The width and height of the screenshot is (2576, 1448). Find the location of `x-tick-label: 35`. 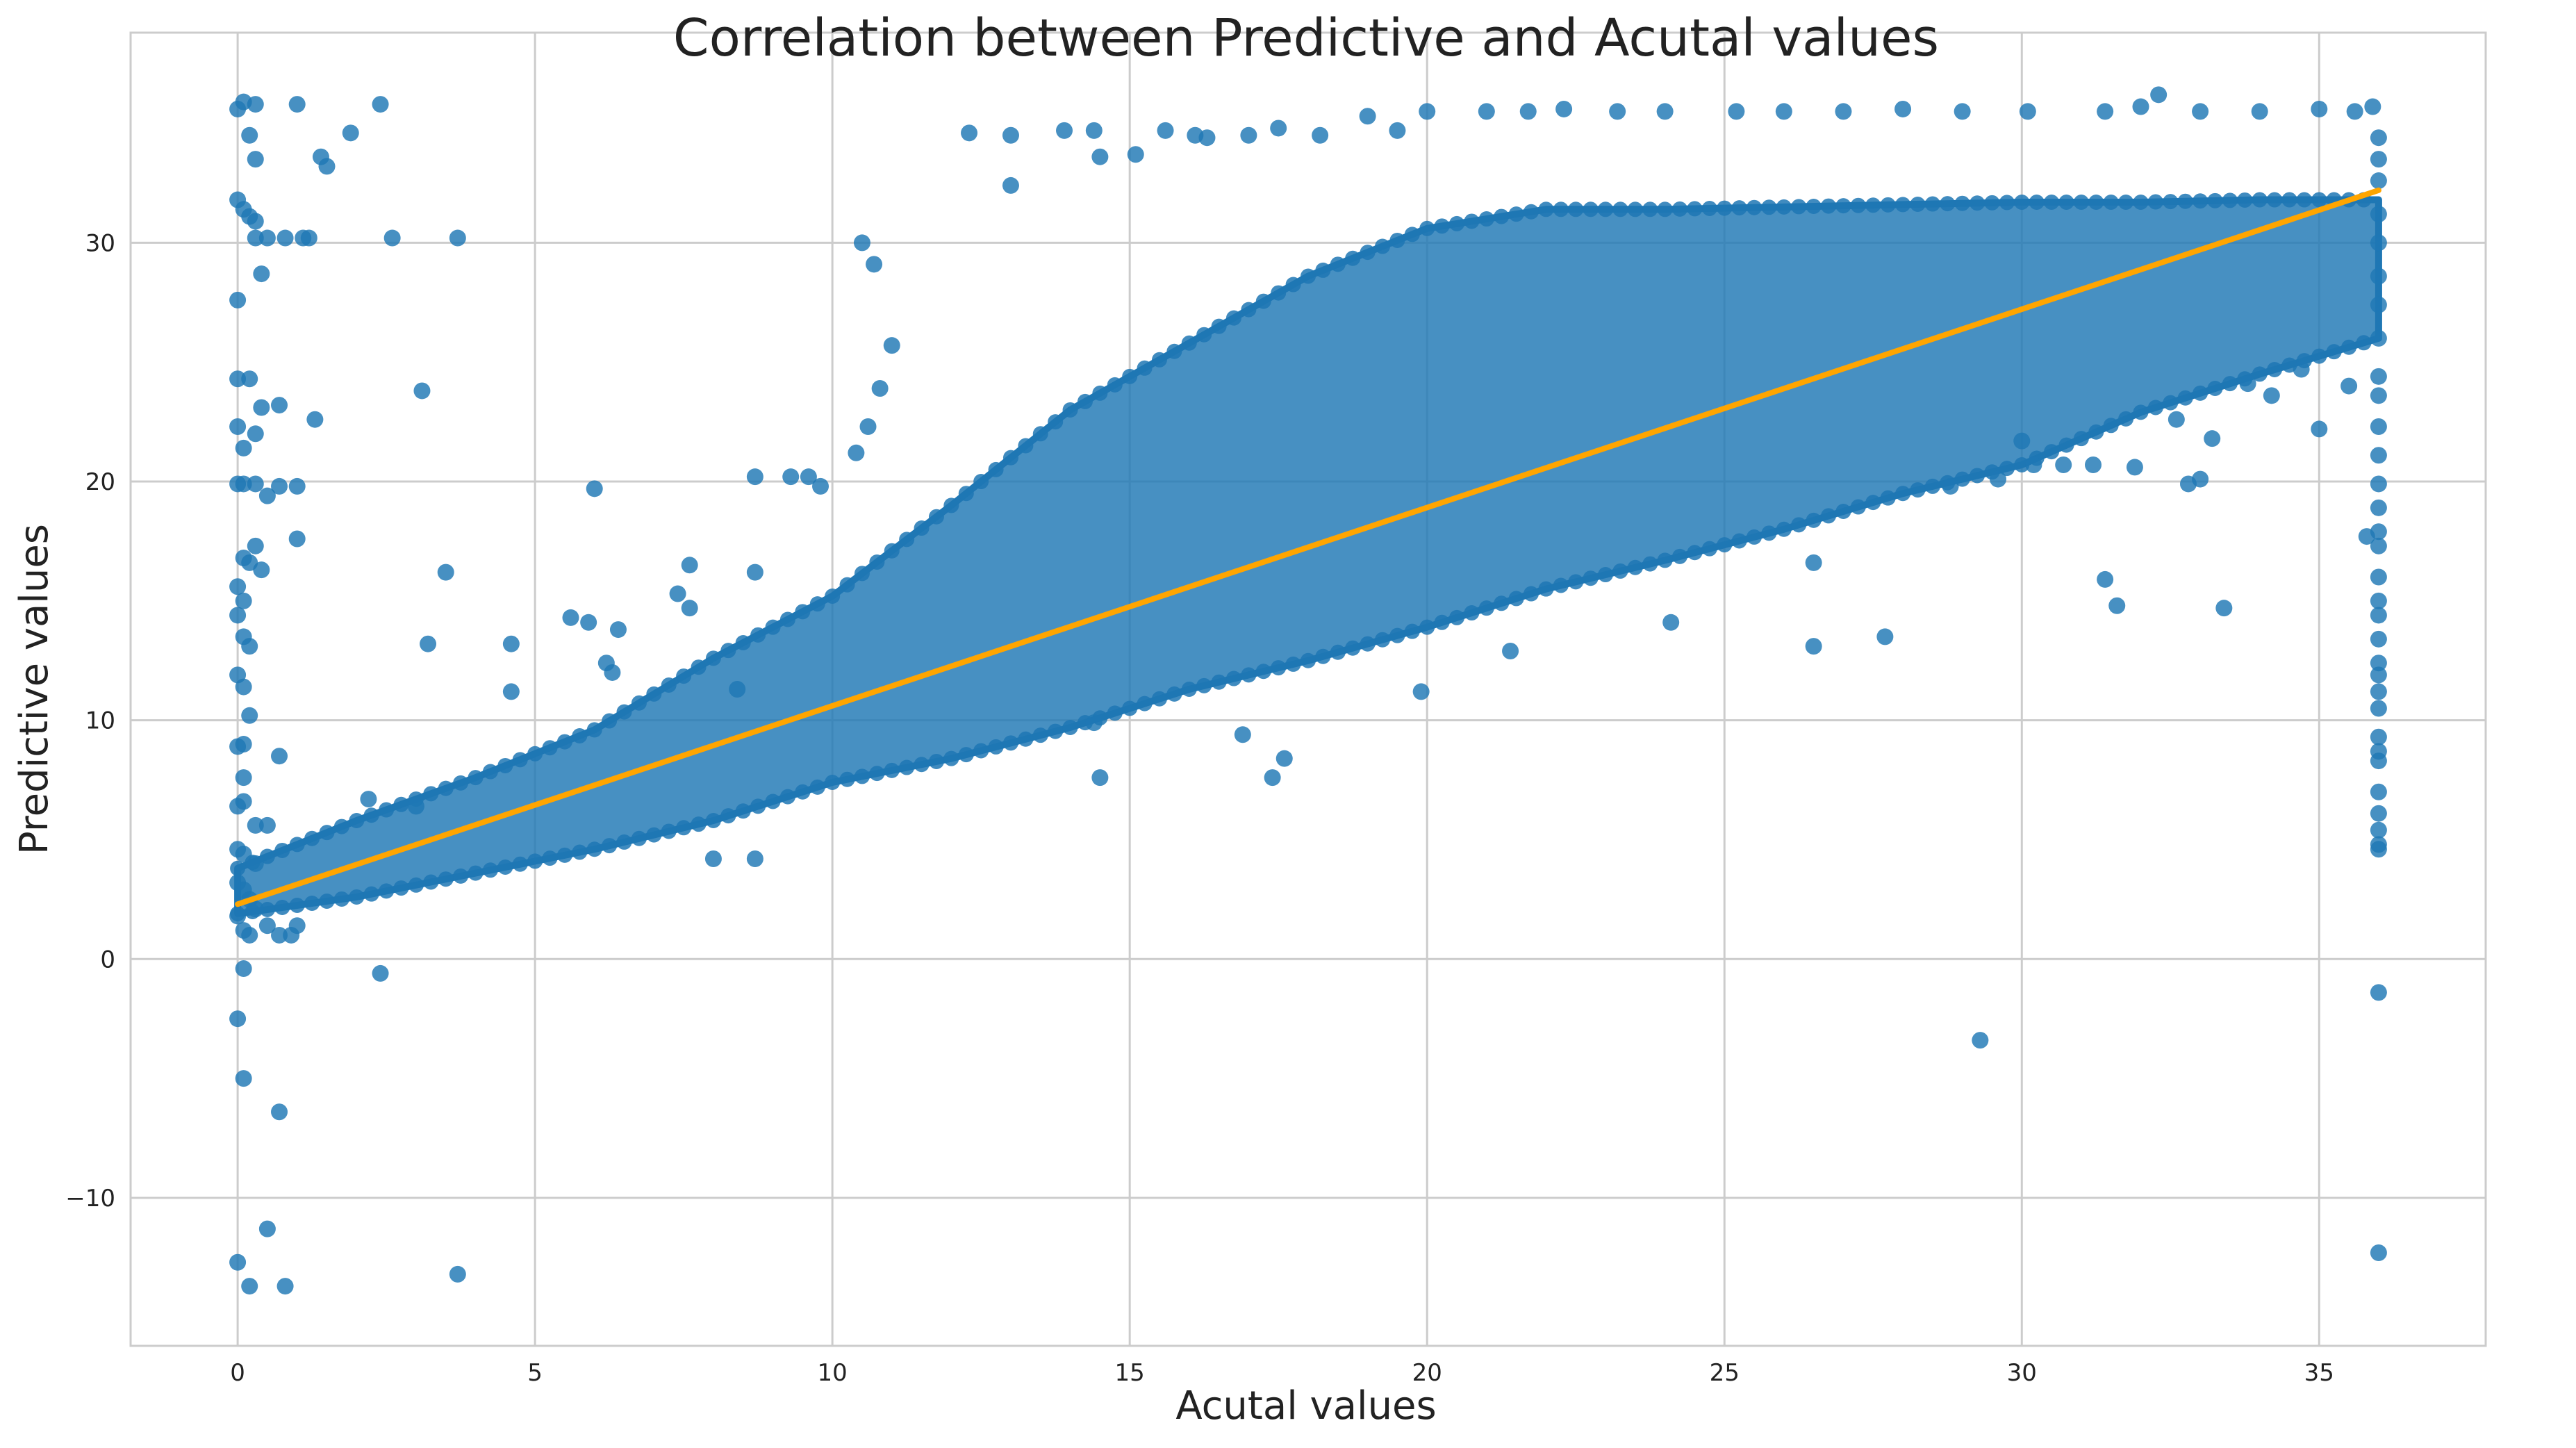

x-tick-label: 35 is located at coordinates (2319, 1373).